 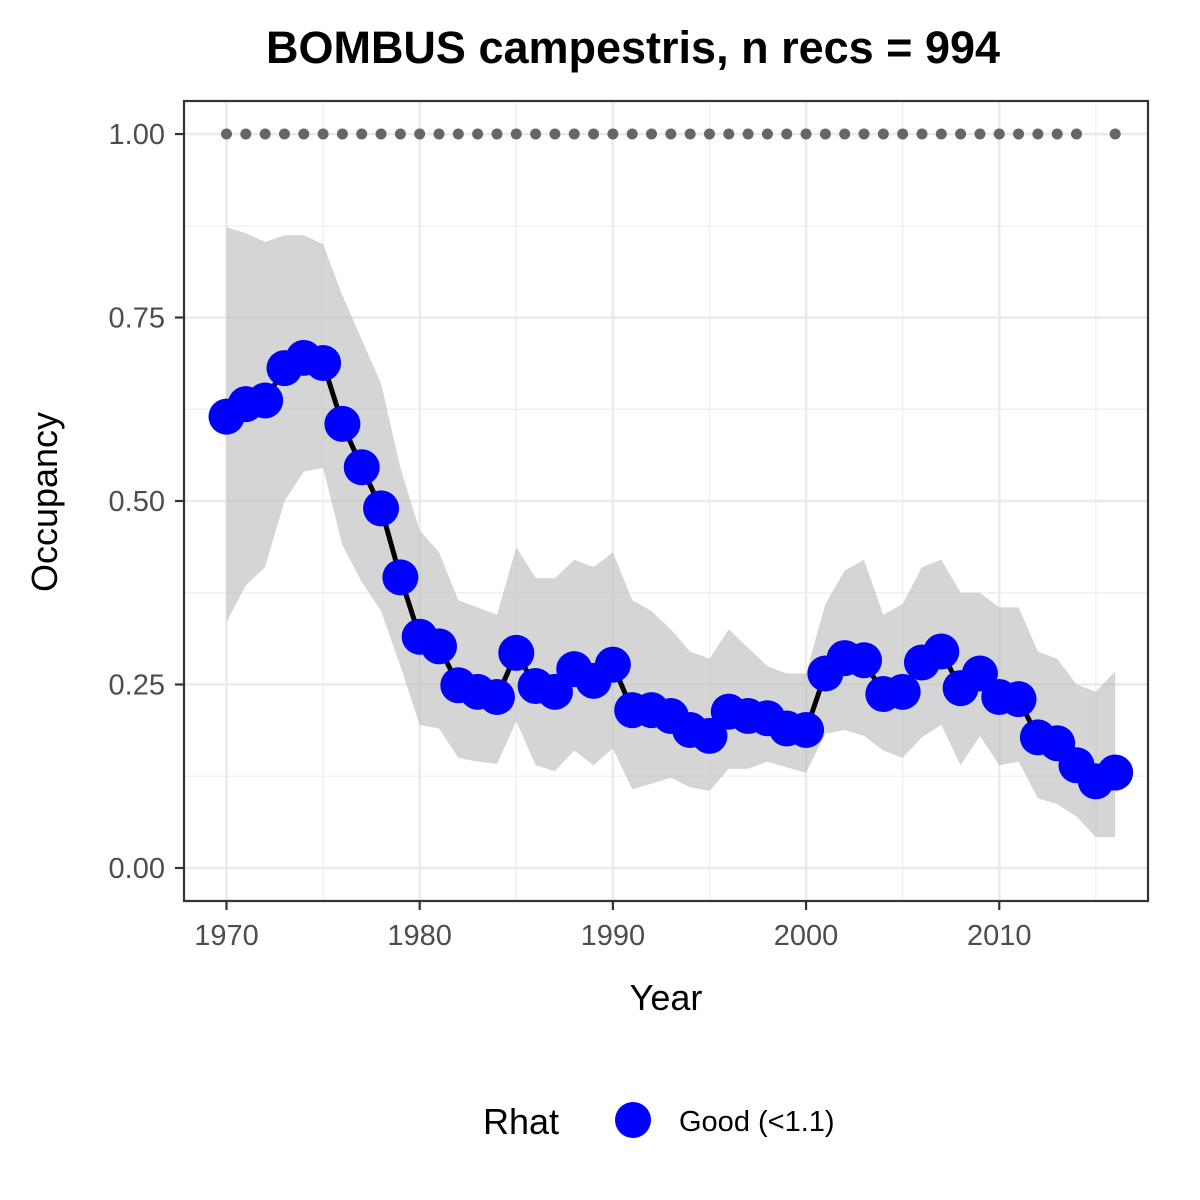 I want to click on x-axis-ticks: 1970 1980 1990 2000 2010, so click(x=613, y=926).